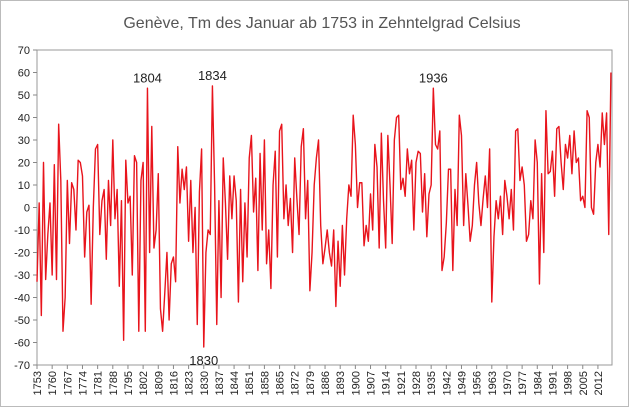  What do you see at coordinates (24, 51) in the screenshot?
I see `y-tick-label: 70` at bounding box center [24, 51].